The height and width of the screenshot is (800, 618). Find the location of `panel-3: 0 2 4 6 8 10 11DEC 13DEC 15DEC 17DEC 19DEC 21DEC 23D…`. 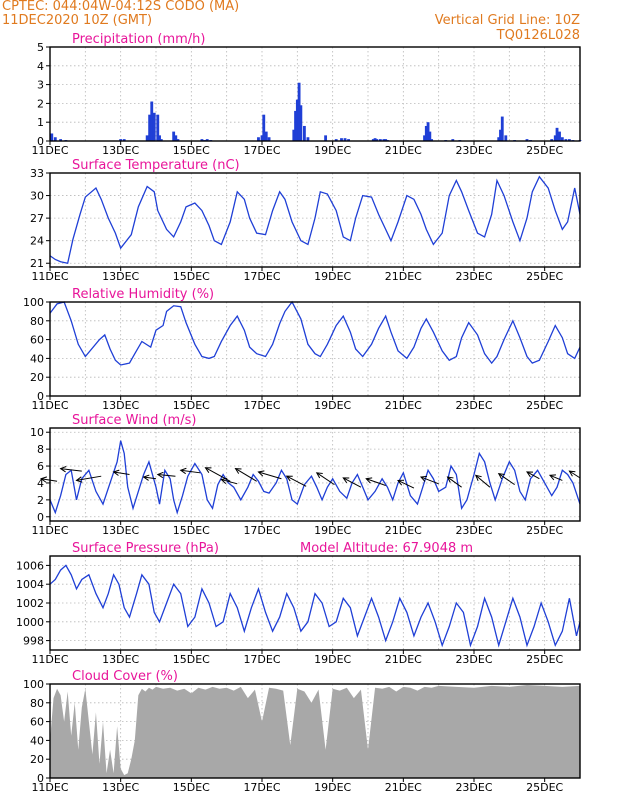

panel-3: 0 2 4 6 8 10 11DEC 13DEC 15DEC 17DEC 19DEC 21DEC 23D… is located at coordinates (305, 475).